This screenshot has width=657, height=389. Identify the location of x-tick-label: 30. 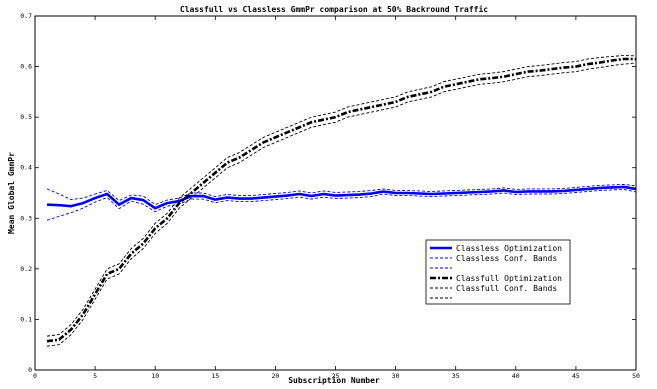
(396, 376).